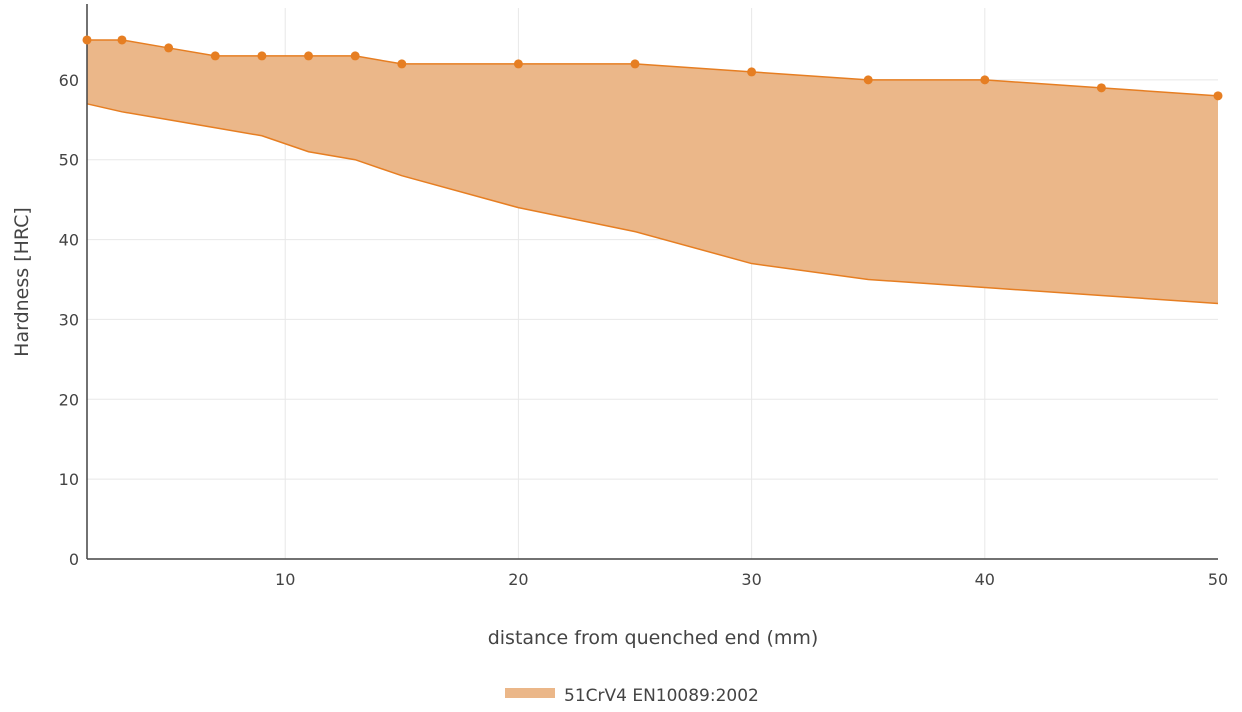  Describe the element at coordinates (22, 282) in the screenshot. I see `y-axis-title: Hardness [HRC]` at that location.